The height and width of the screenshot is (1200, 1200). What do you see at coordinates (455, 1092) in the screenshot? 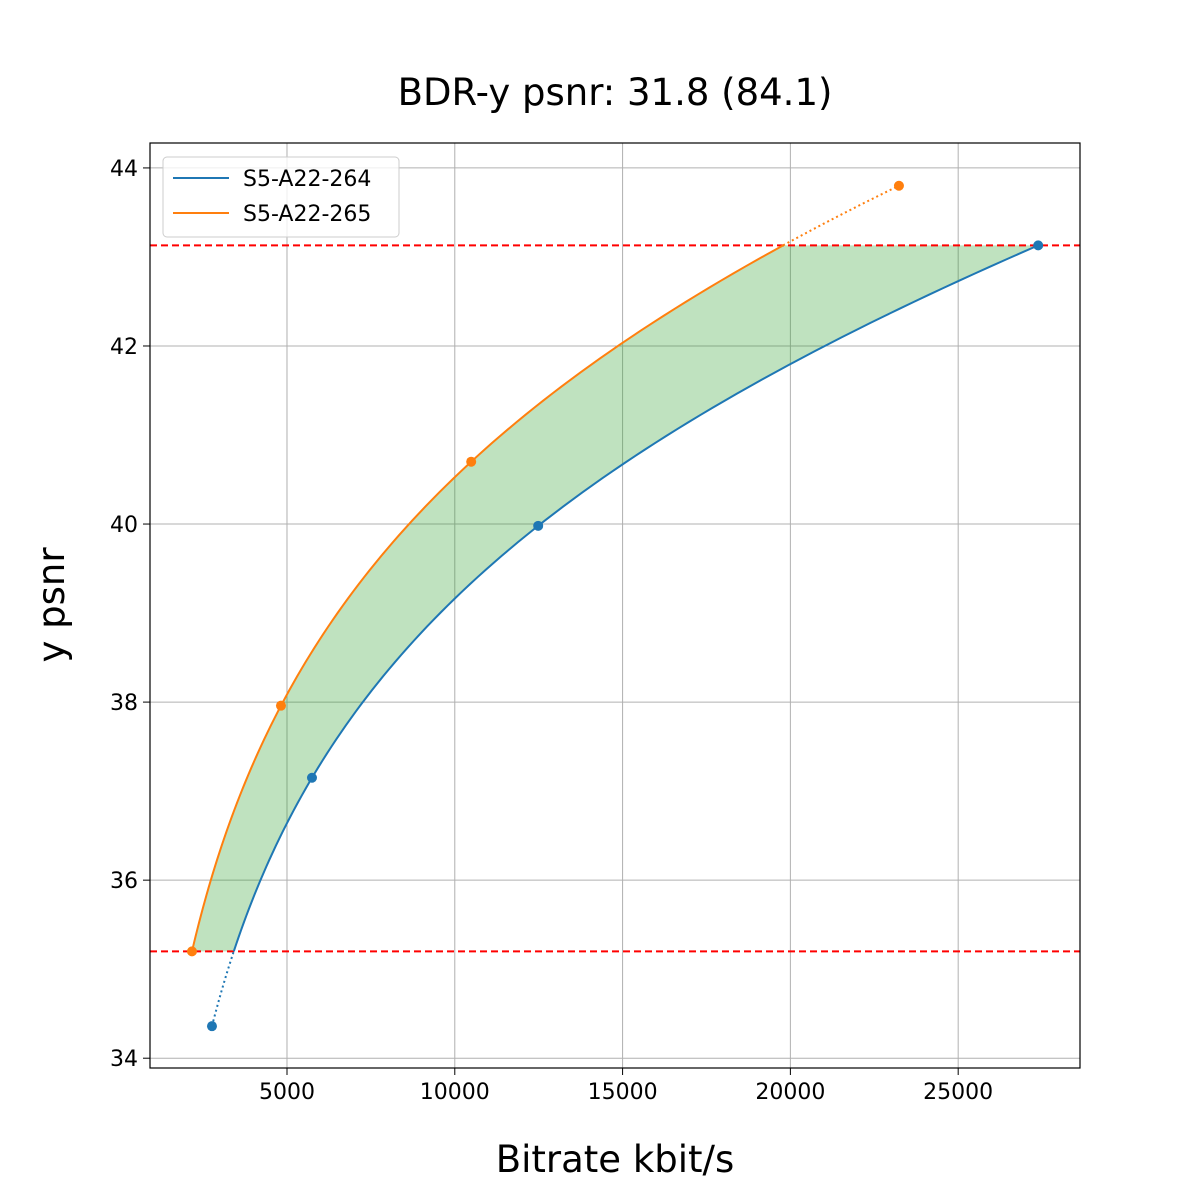
I see `x-tick-label: 10000` at bounding box center [455, 1092].